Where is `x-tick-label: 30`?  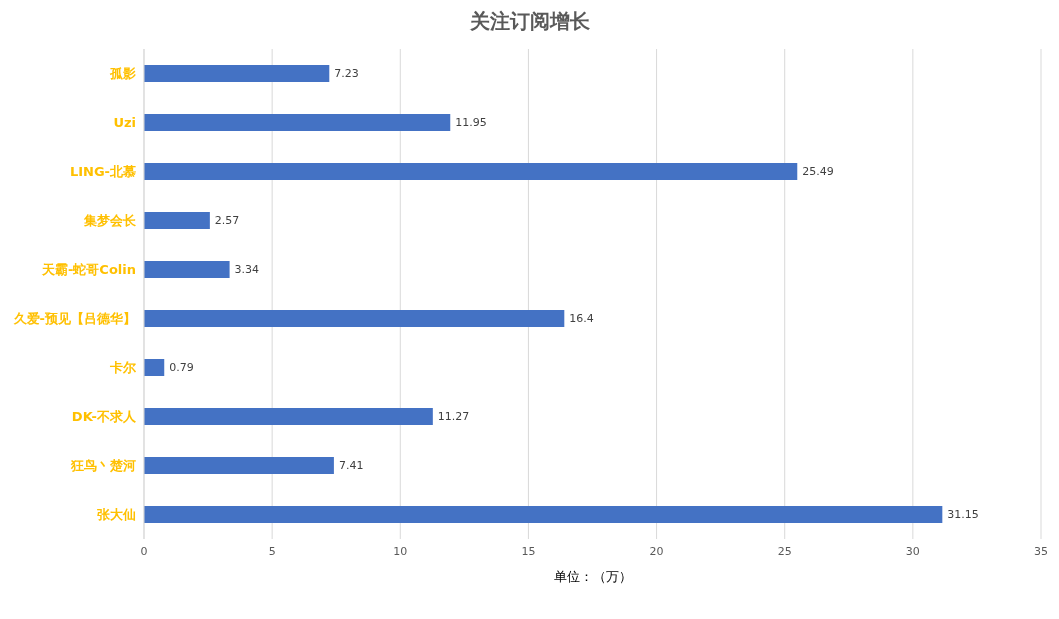
x-tick-label: 30 is located at coordinates (912, 551).